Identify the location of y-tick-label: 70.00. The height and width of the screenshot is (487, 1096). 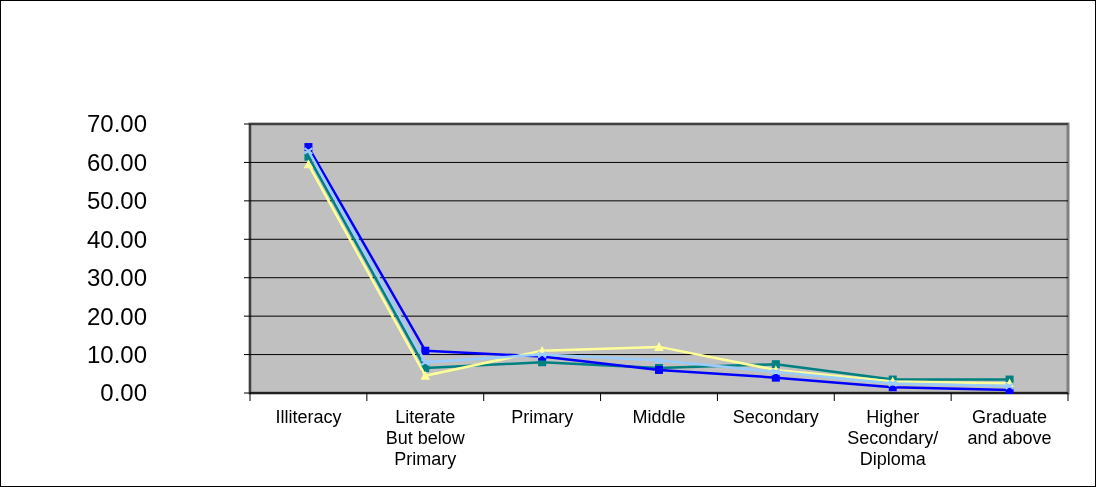
(116, 124).